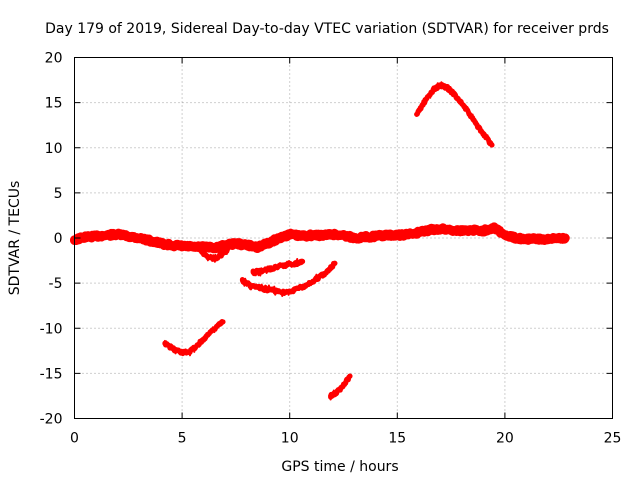 The height and width of the screenshot is (480, 640). I want to click on series-seg-a, so click(194, 338).